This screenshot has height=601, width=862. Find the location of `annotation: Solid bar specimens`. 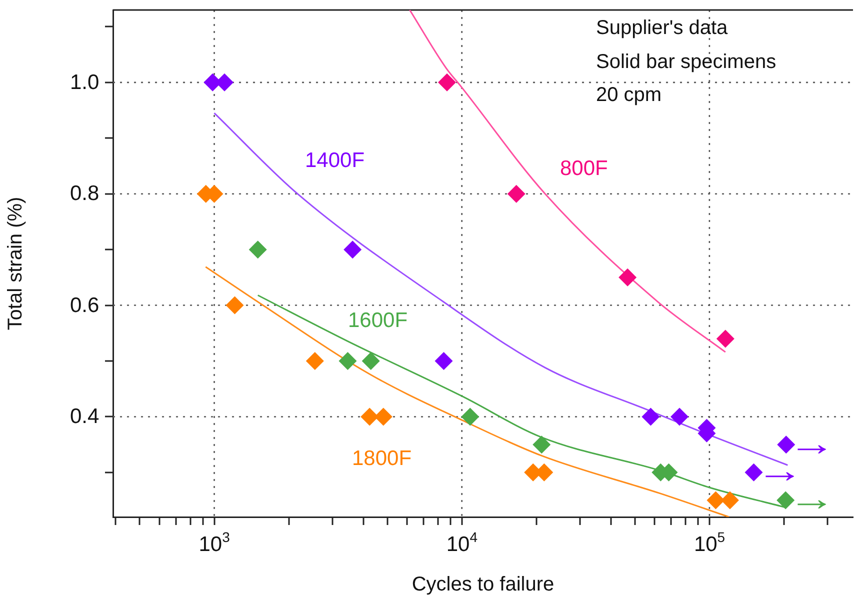

annotation: Solid bar specimens is located at coordinates (686, 61).